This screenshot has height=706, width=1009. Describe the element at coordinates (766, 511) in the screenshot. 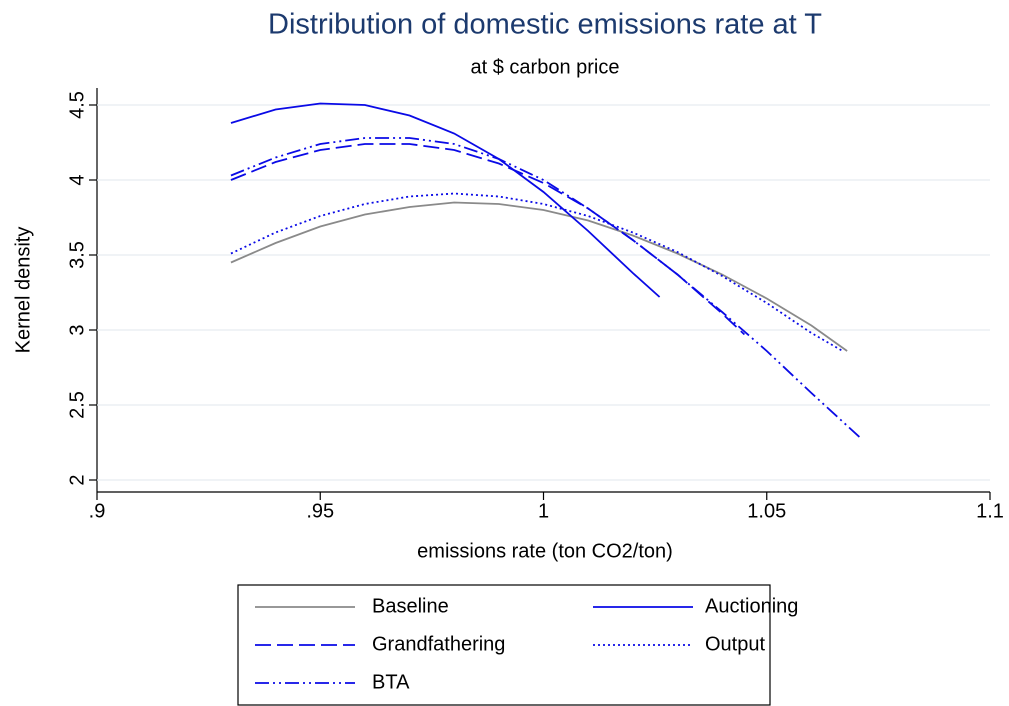

I see `x-tick-label: 1.05` at that location.